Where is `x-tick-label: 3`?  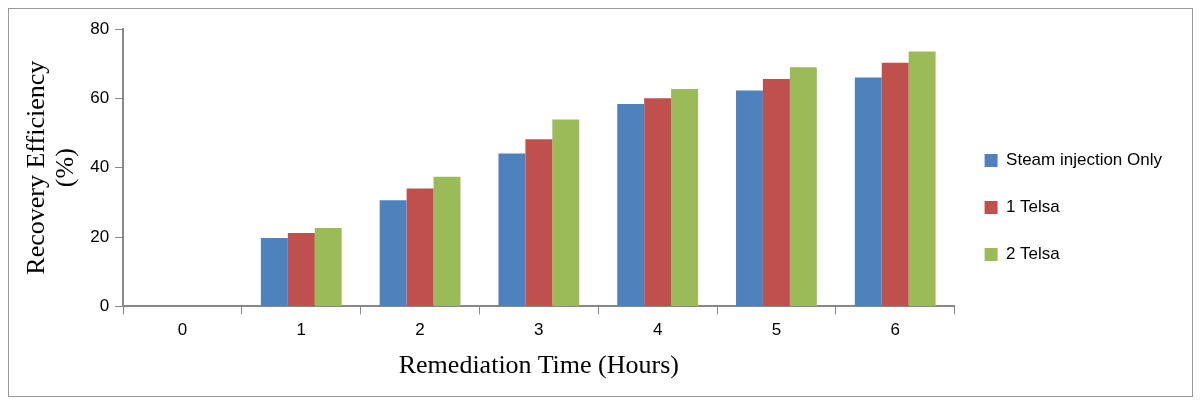
x-tick-label: 3 is located at coordinates (539, 330).